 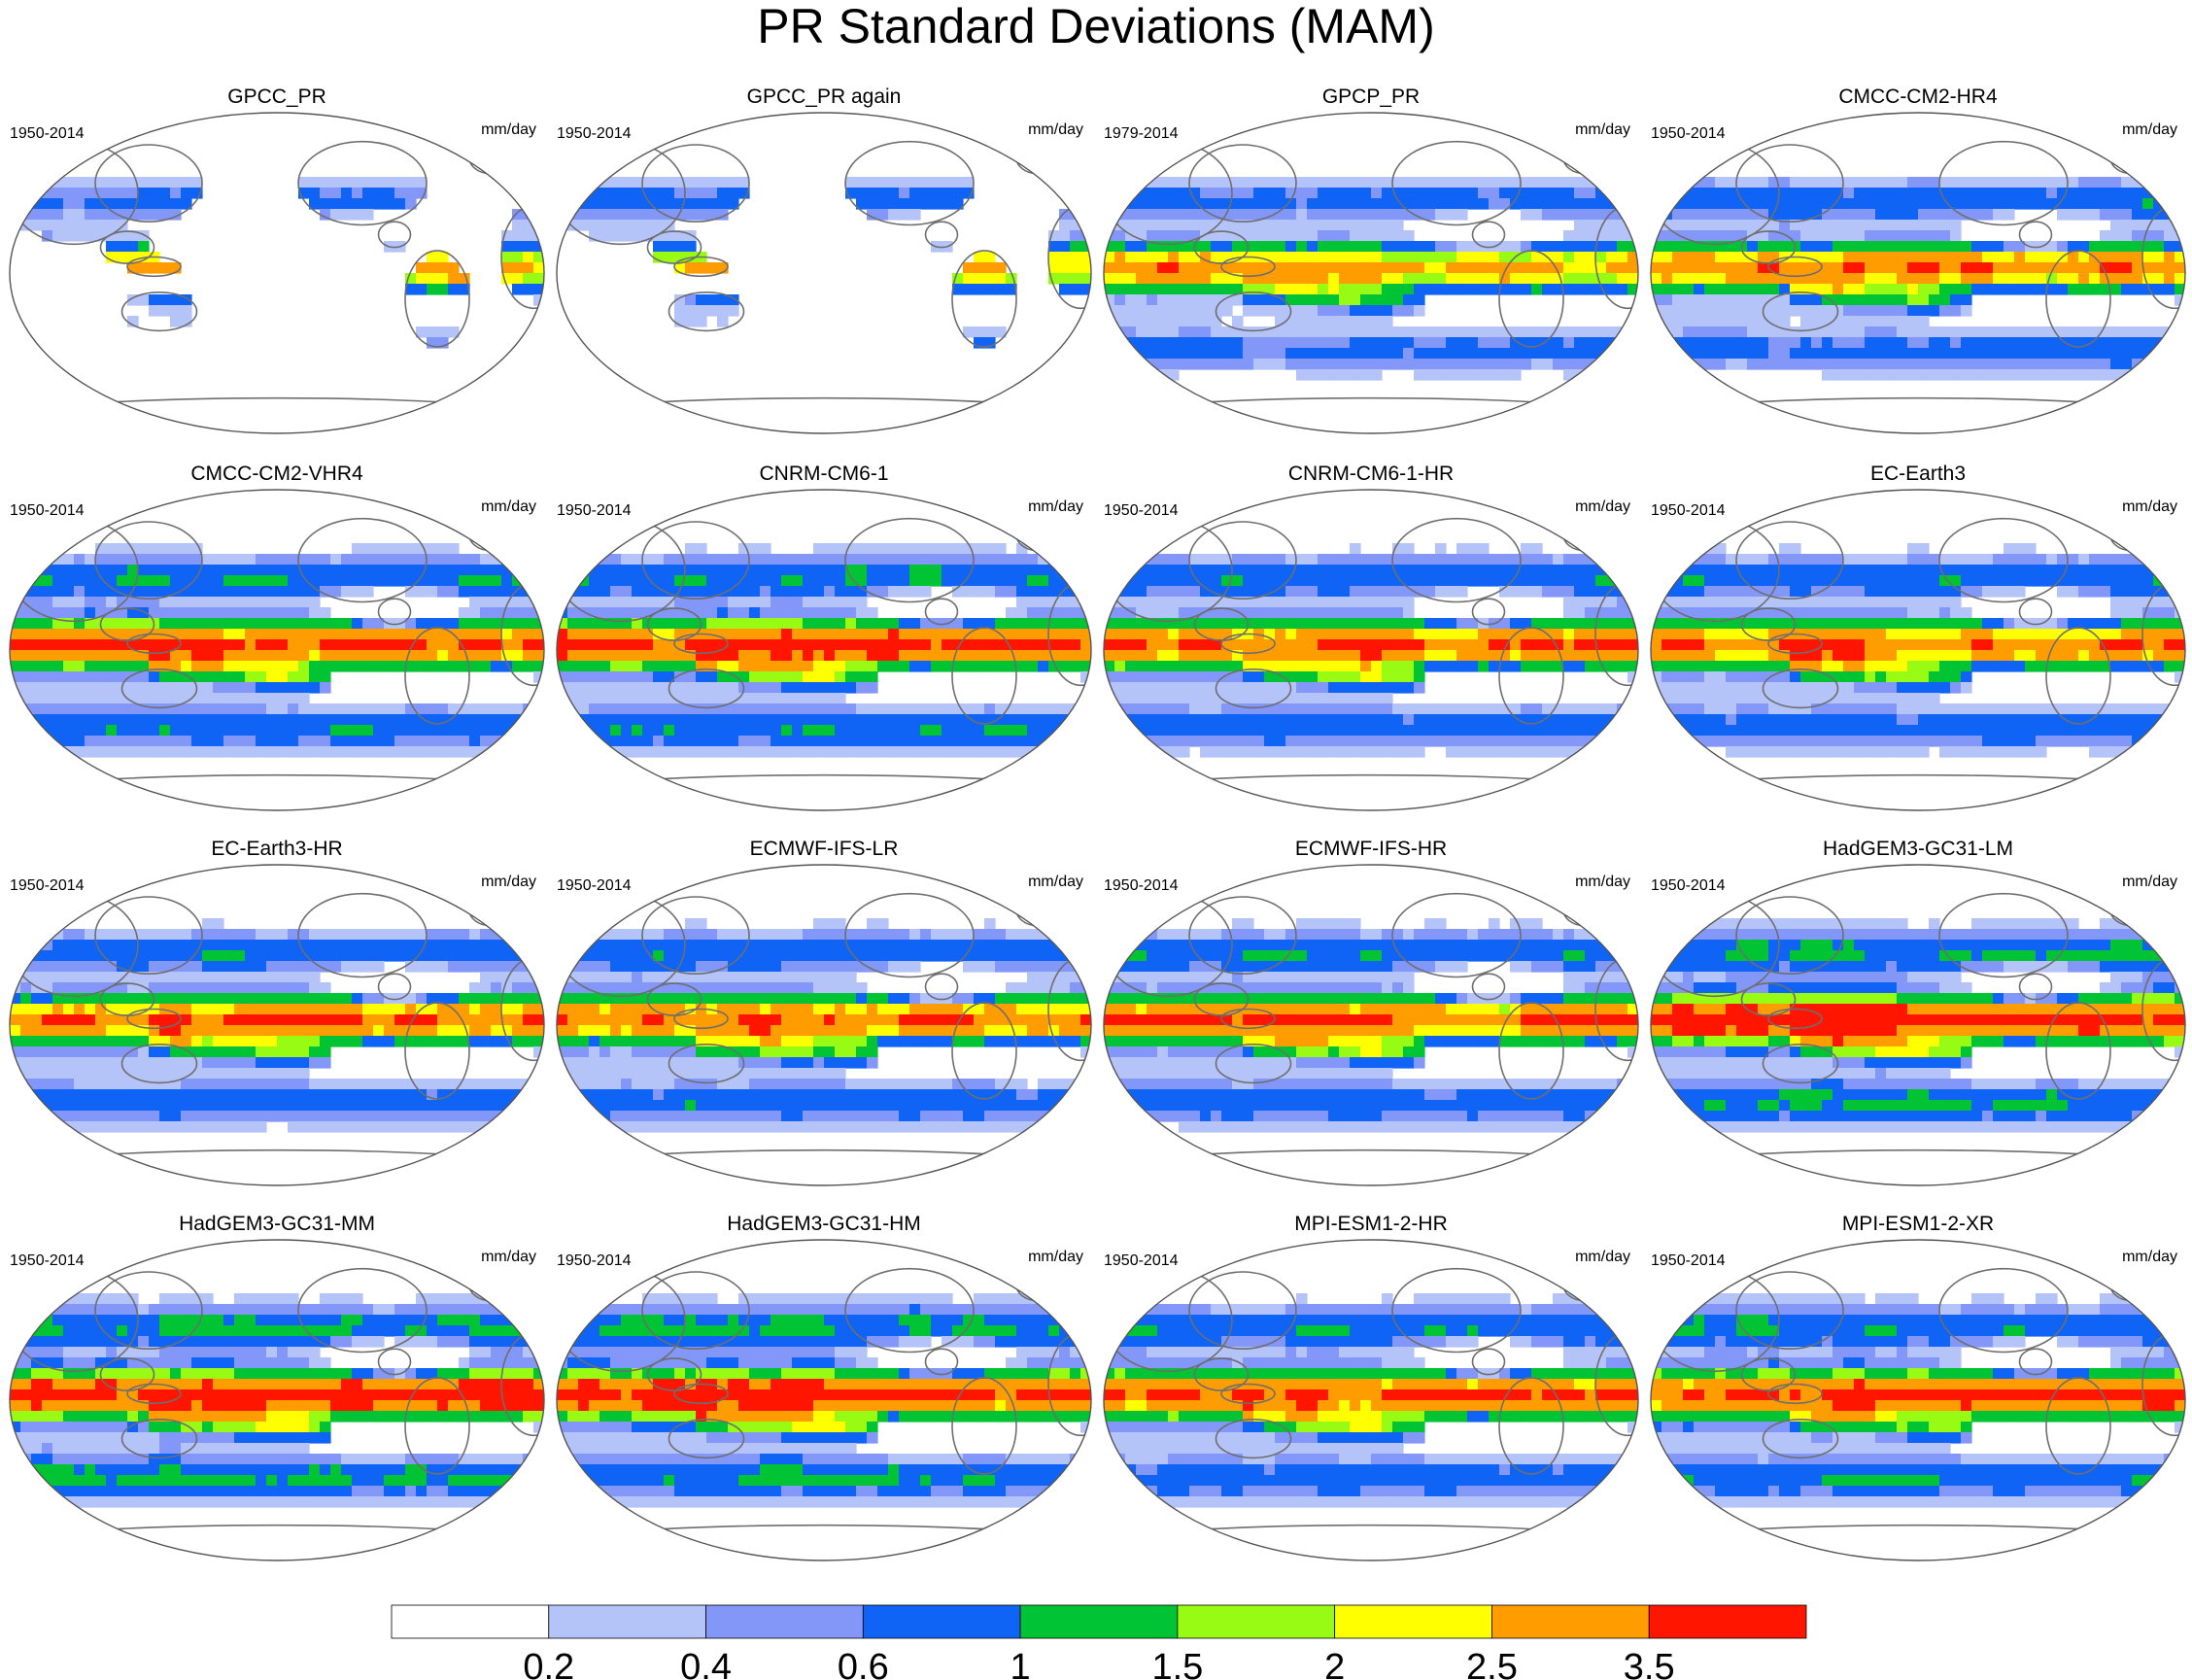 What do you see at coordinates (1020, 1663) in the screenshot?
I see `colorbar-label: 1` at bounding box center [1020, 1663].